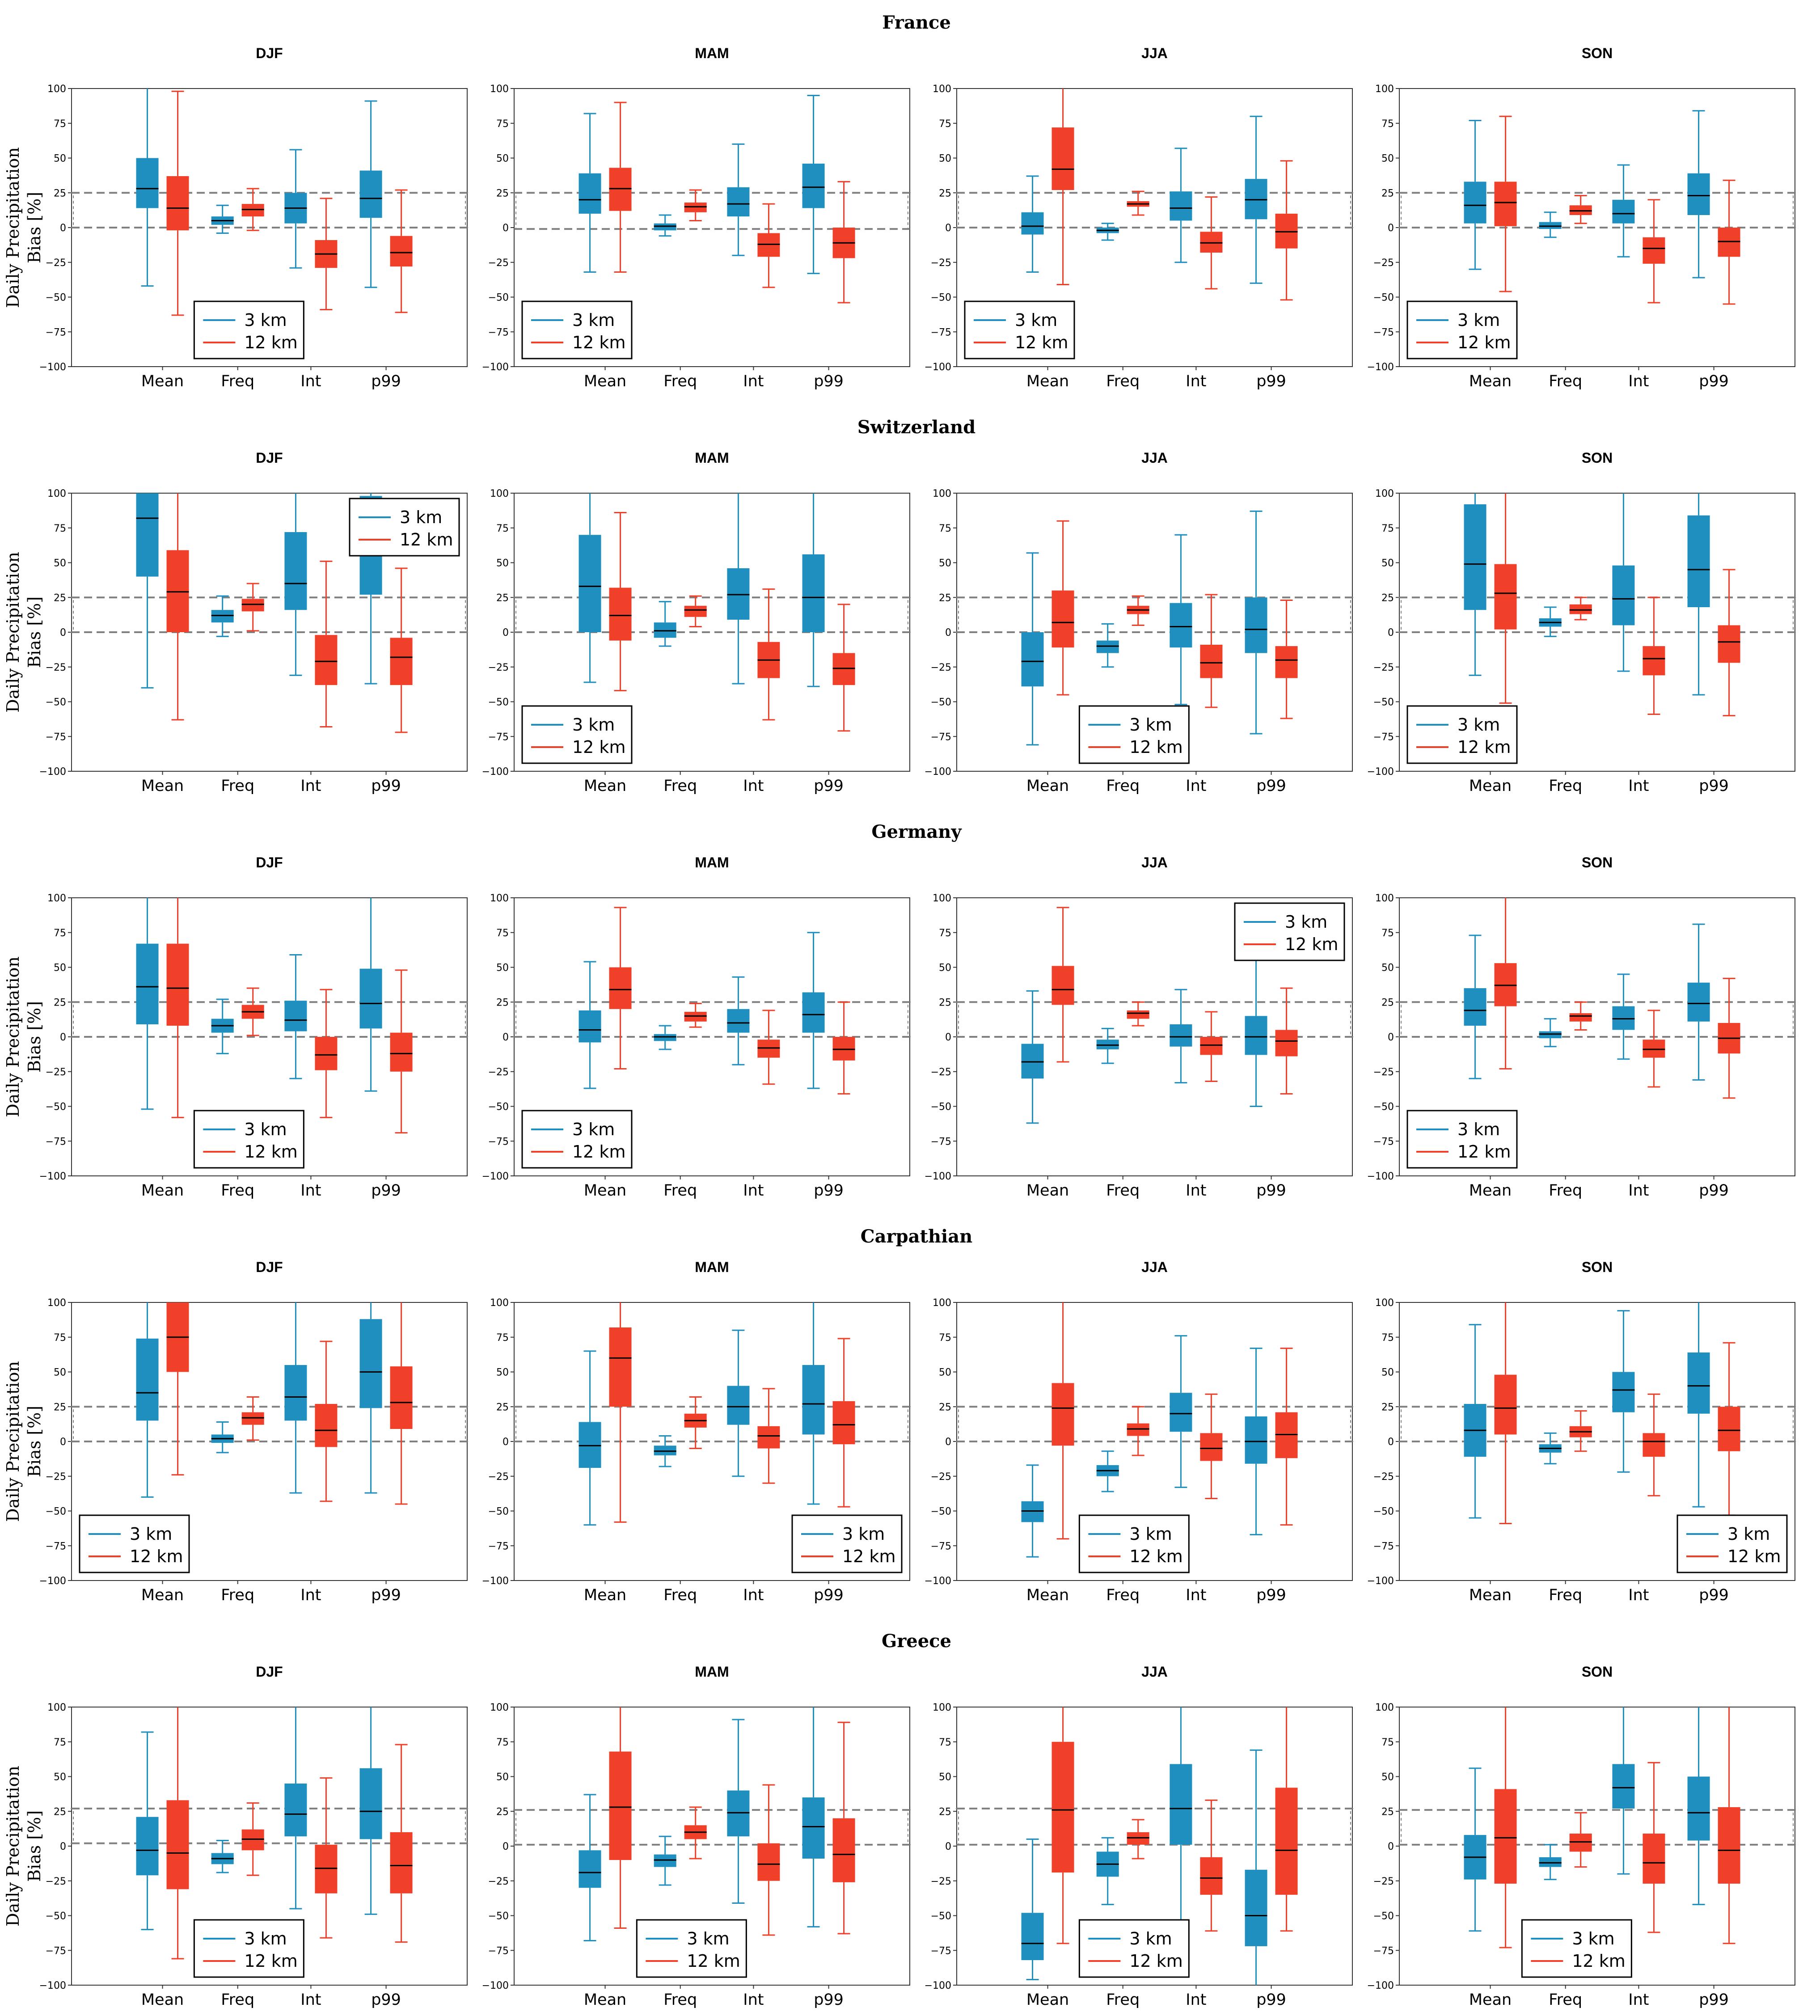  Describe the element at coordinates (162, 786) in the screenshot. I see `x-tick-label: Mean` at that location.